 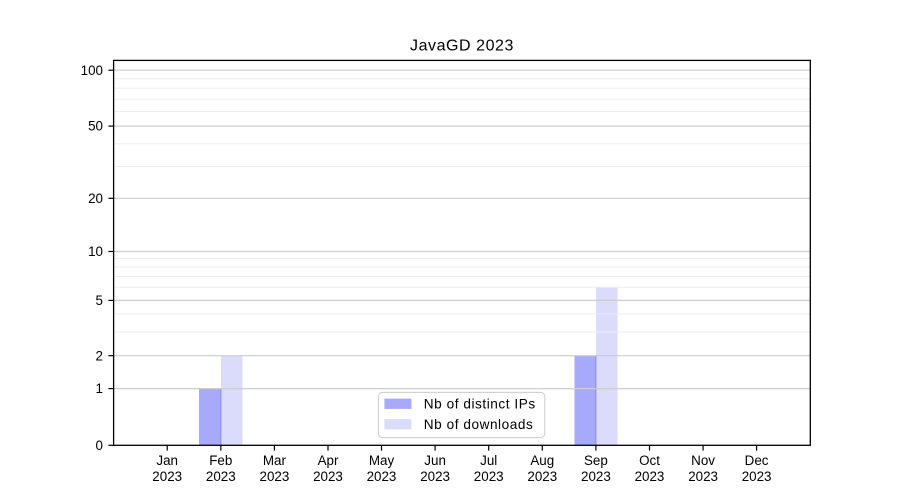 What do you see at coordinates (95, 251) in the screenshot?
I see `svg-text: 10` at bounding box center [95, 251].